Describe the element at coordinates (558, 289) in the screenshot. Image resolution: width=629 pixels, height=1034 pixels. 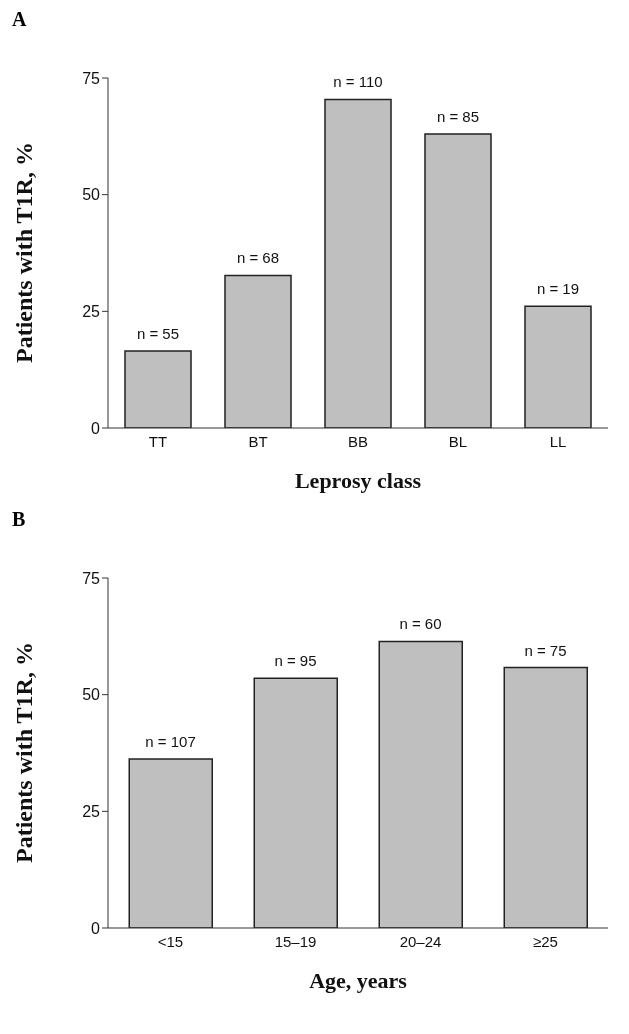
I see `annotation: n = 19` at that location.